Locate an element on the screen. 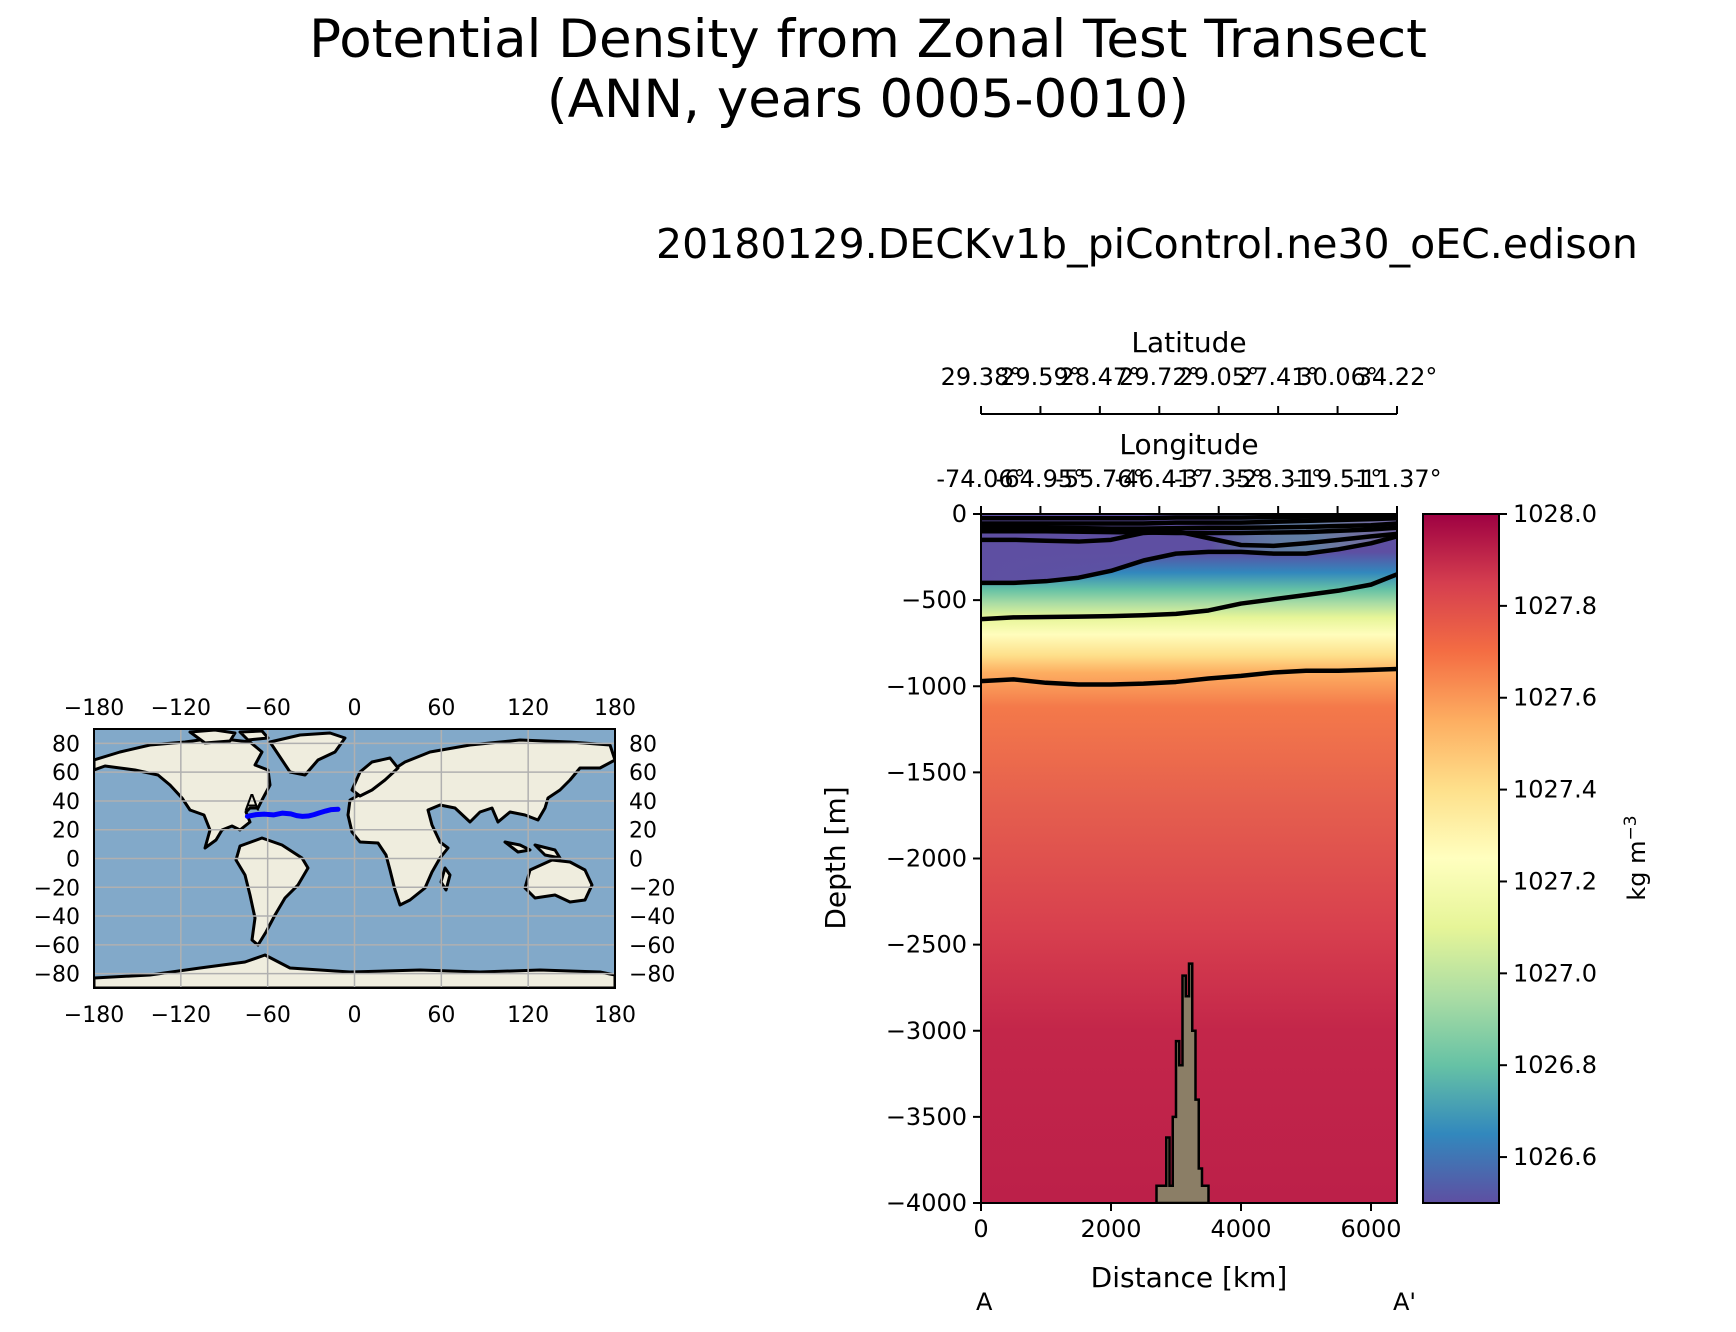  depth-tick-label: 0 is located at coordinates (959, 514).